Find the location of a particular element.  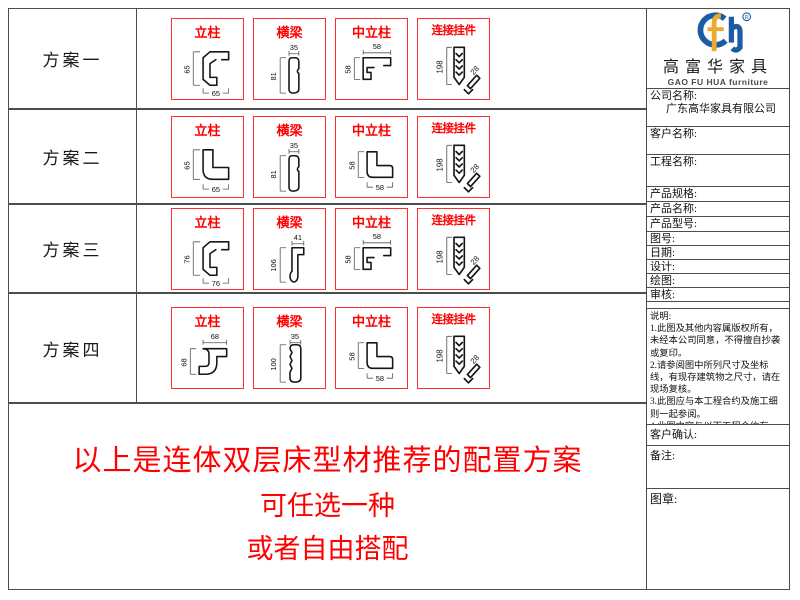

title-block-field: 公司名称: 广东高华家具有限公司 is located at coordinates (718, 108).